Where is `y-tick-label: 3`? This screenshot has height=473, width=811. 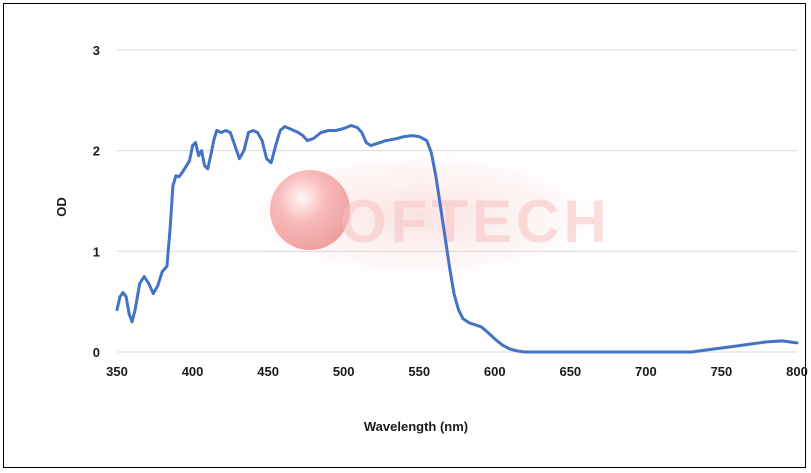 y-tick-label: 3 is located at coordinates (96, 50).